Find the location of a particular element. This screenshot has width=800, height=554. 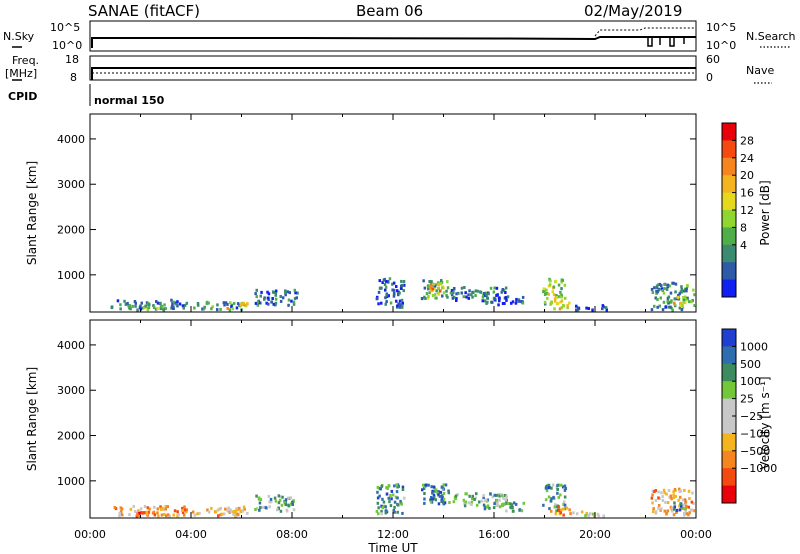

colorbar-tick-label: −500 is located at coordinates (755, 451).